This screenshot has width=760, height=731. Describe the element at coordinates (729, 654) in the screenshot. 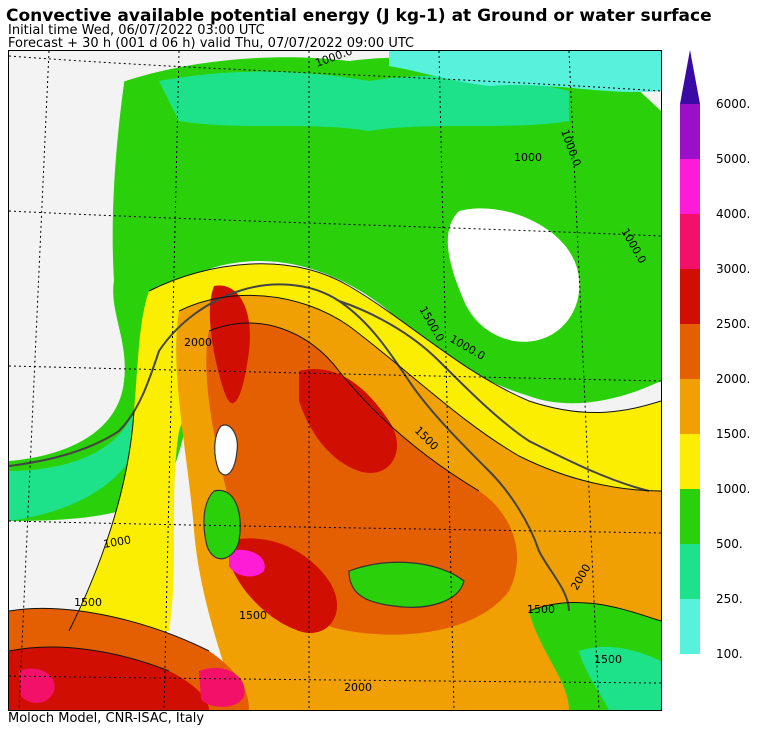

I see `colorbar-tick-label: 100.` at that location.